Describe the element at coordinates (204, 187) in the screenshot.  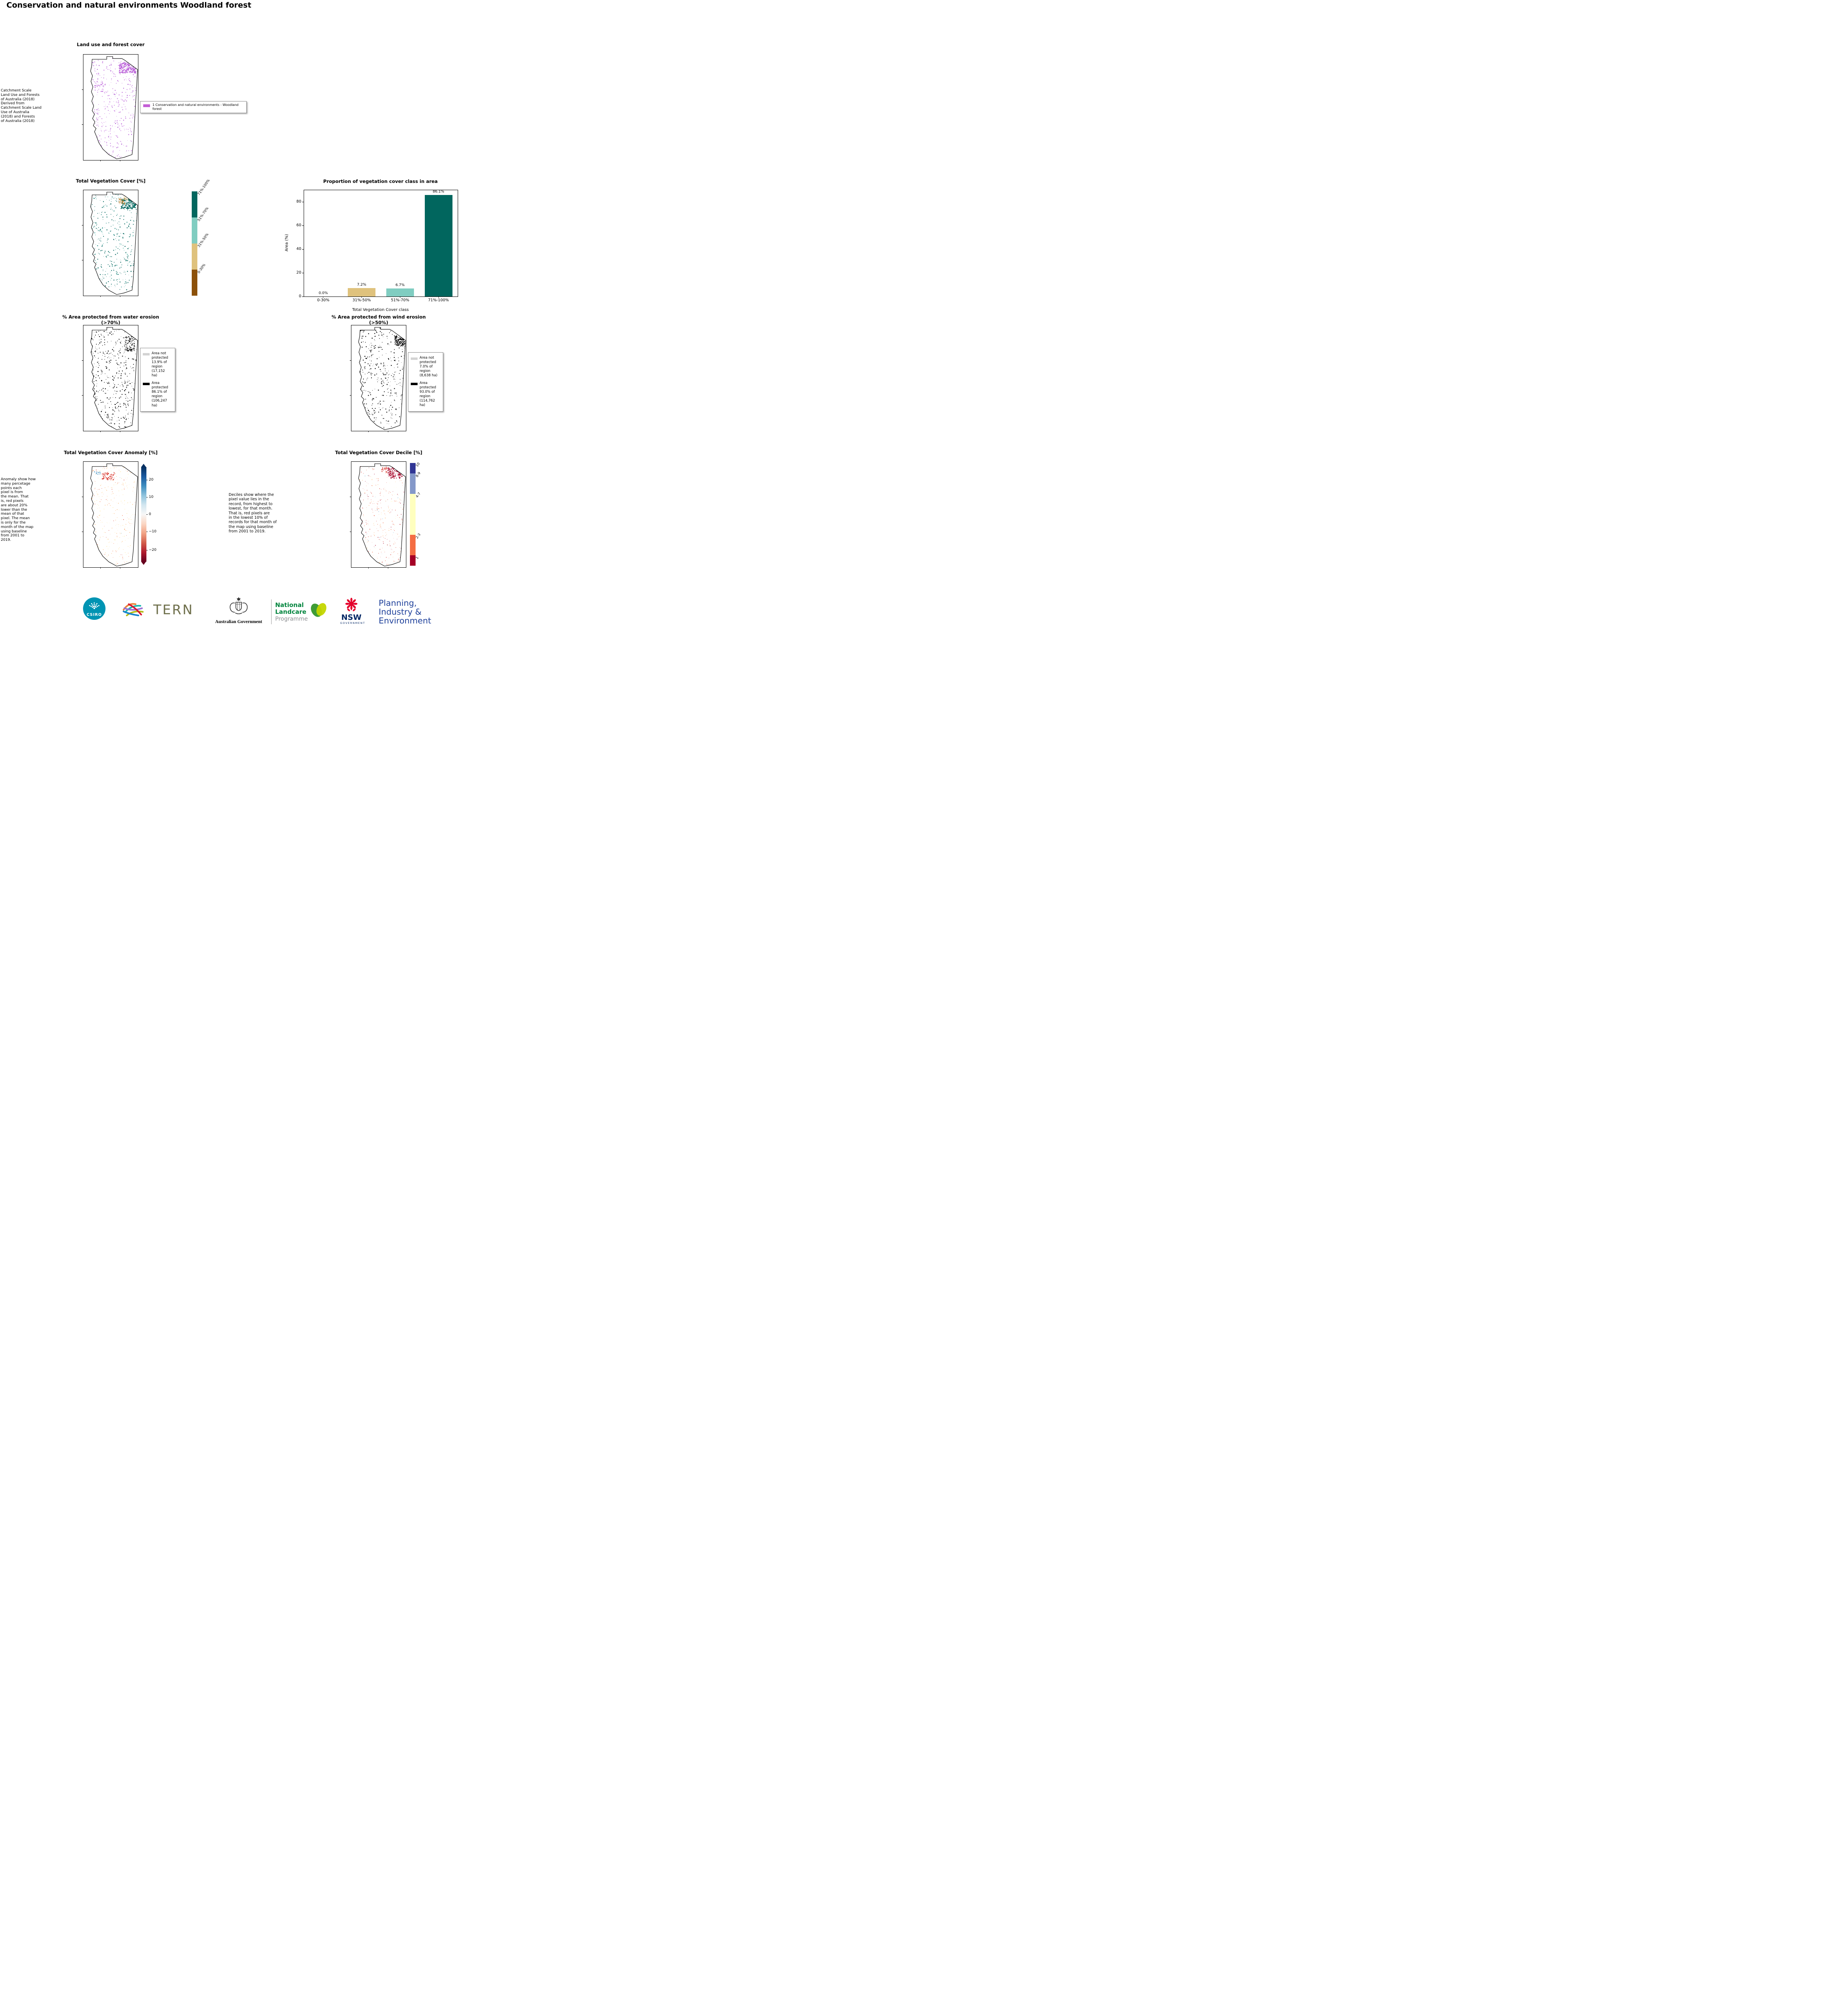
I see `colorbar-label: 71%-100%` at that location.